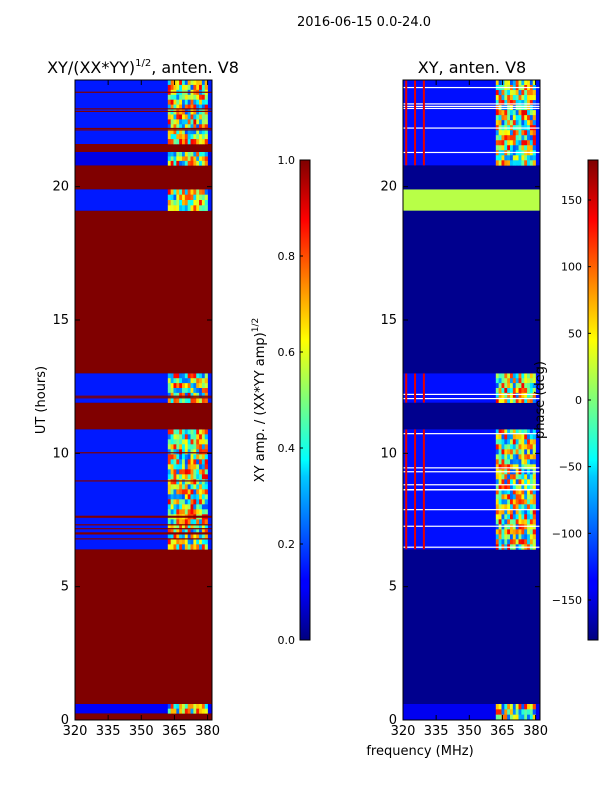 This screenshot has height=800, width=600. Describe the element at coordinates (287, 256) in the screenshot. I see `colorbar-tick-label: 0.8` at that location.